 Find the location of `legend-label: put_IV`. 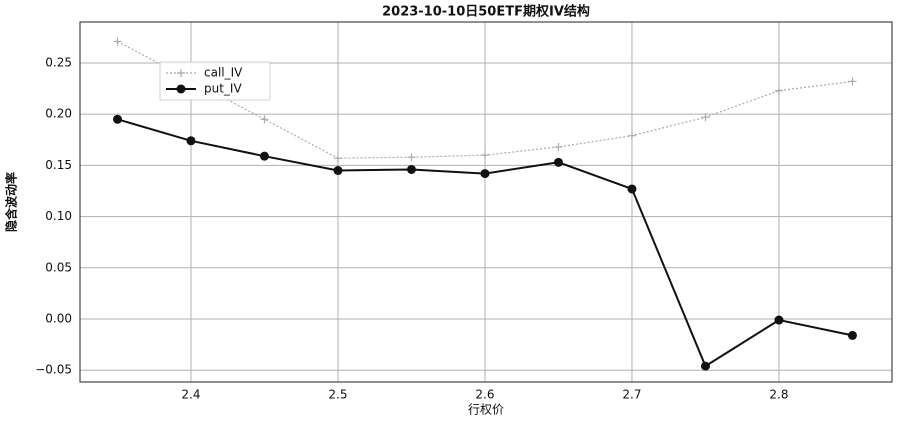

legend-label: put_IV is located at coordinates (223, 89).